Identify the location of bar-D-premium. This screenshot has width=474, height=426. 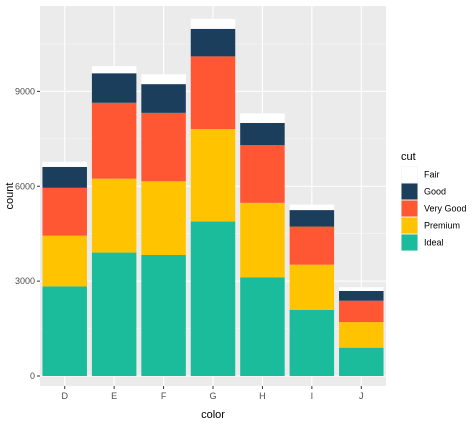
(64, 261).